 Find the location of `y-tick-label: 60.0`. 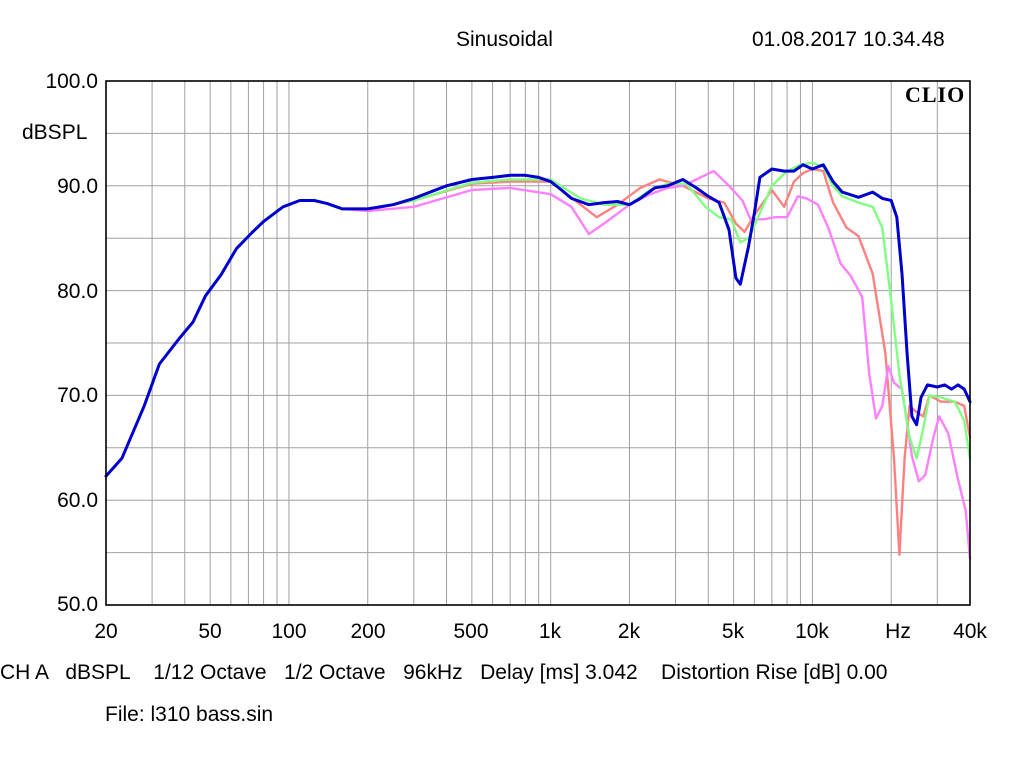

y-tick-label: 60.0 is located at coordinates (77, 500).